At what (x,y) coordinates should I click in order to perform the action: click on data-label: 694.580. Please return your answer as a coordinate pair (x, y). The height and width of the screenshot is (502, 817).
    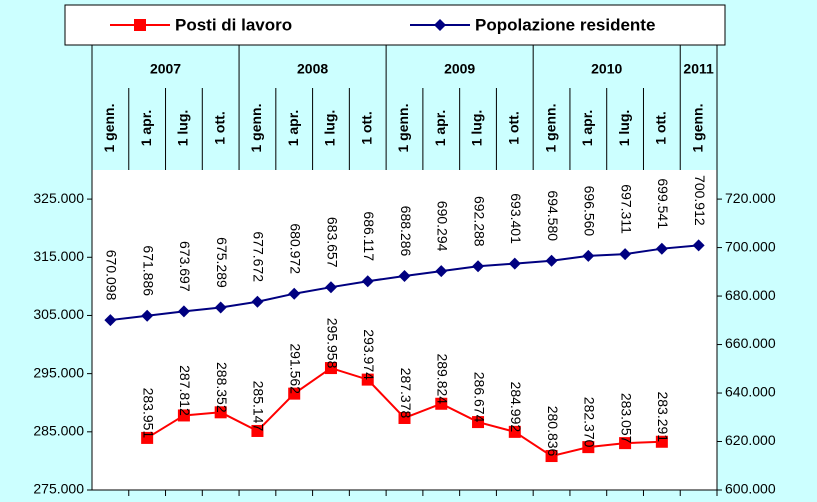
    Looking at the image, I should click on (553, 215).